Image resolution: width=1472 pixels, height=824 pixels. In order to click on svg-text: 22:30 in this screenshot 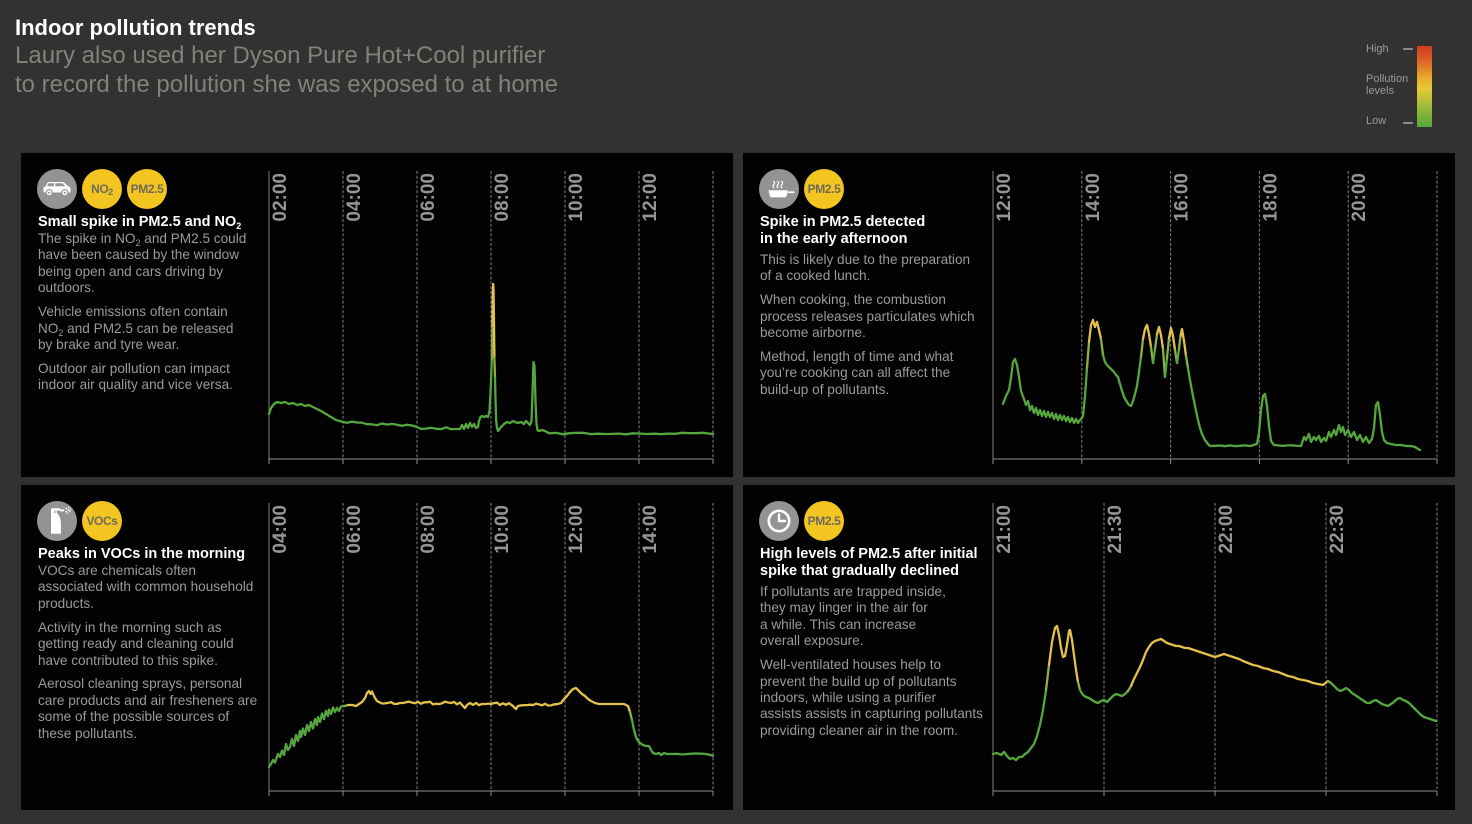, I will do `click(1337, 529)`.